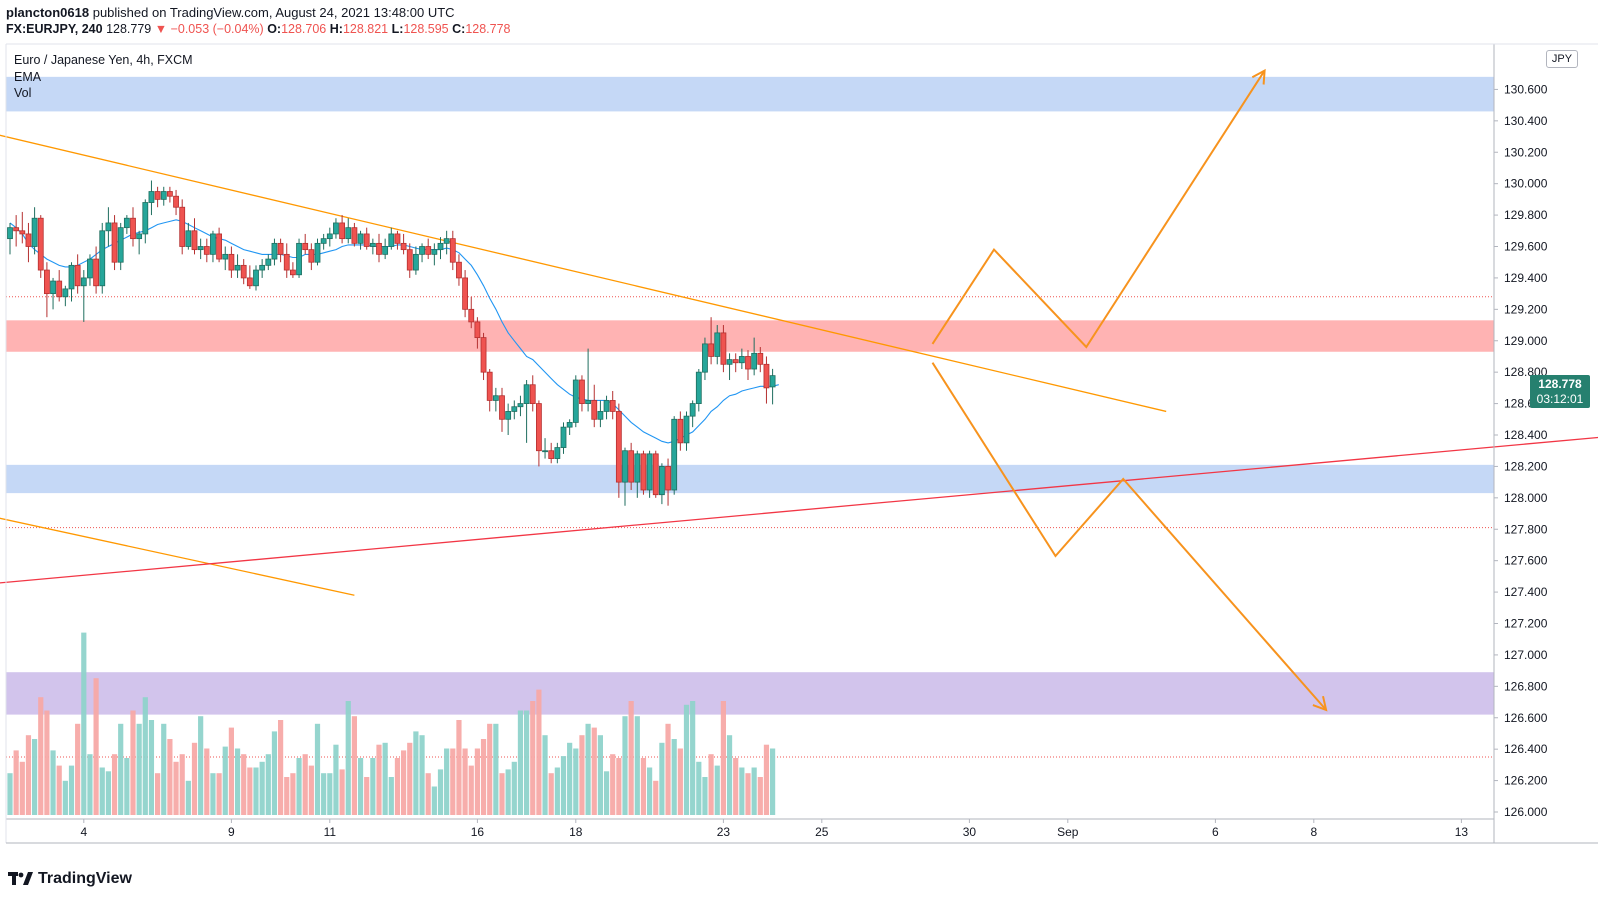 Image resolution: width=1598 pixels, height=897 pixels. I want to click on tradingview-logo: TradingView, so click(70, 879).